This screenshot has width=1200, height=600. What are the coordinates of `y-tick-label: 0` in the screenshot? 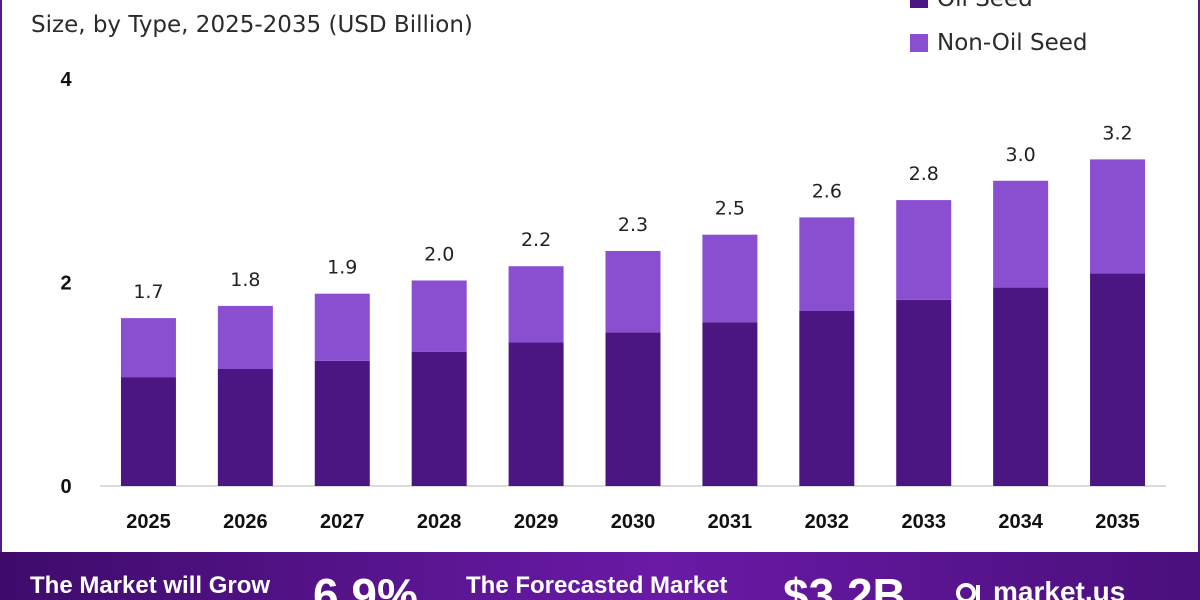 It's located at (65, 487).